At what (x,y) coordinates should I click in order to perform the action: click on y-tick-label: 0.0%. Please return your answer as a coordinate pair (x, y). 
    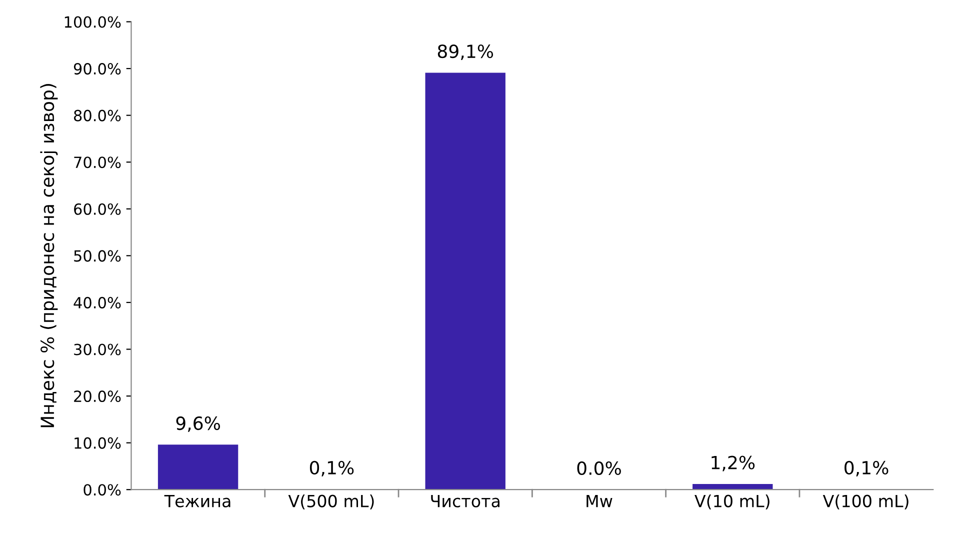
    Looking at the image, I should click on (102, 490).